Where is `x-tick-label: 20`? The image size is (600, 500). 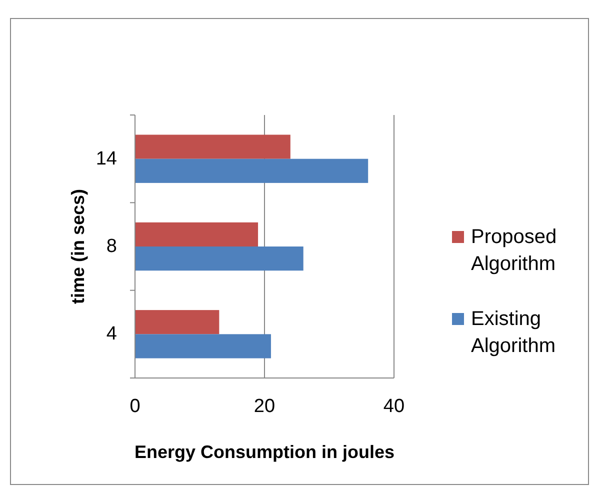 x-tick-label: 20 is located at coordinates (265, 406).